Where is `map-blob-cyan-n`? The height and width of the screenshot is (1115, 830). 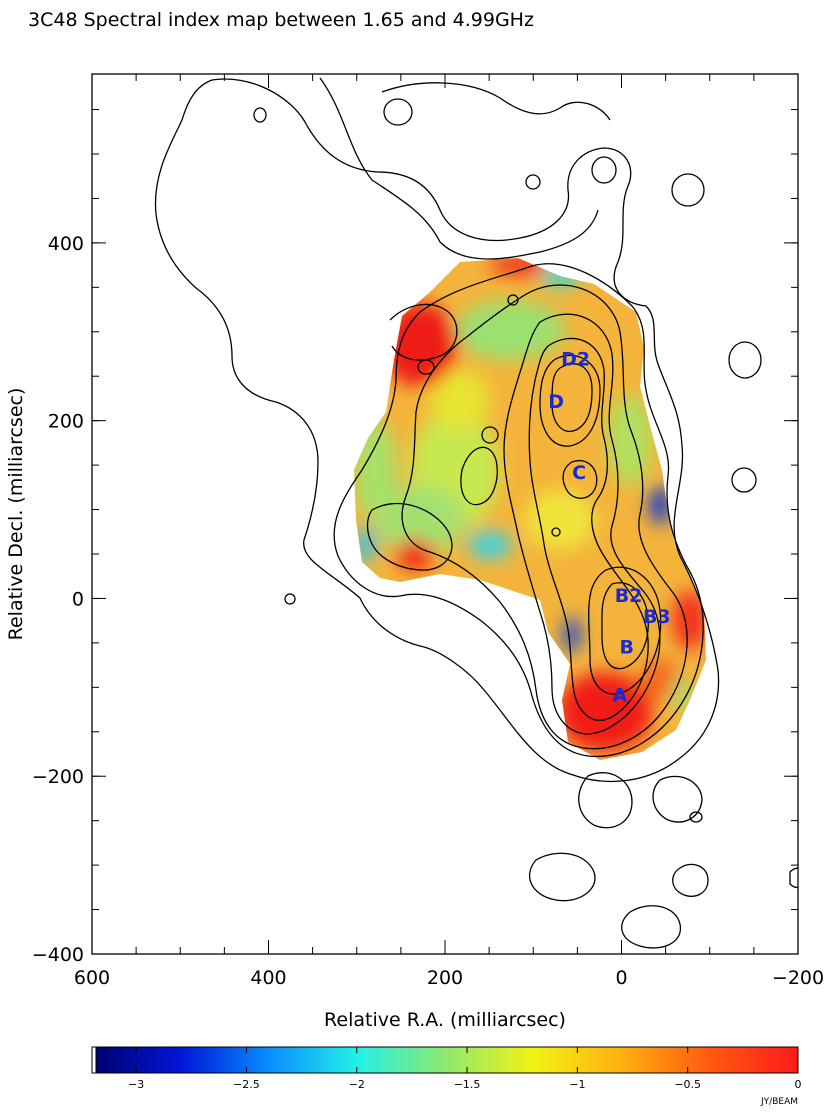
map-blob-cyan-n is located at coordinates (560, 275).